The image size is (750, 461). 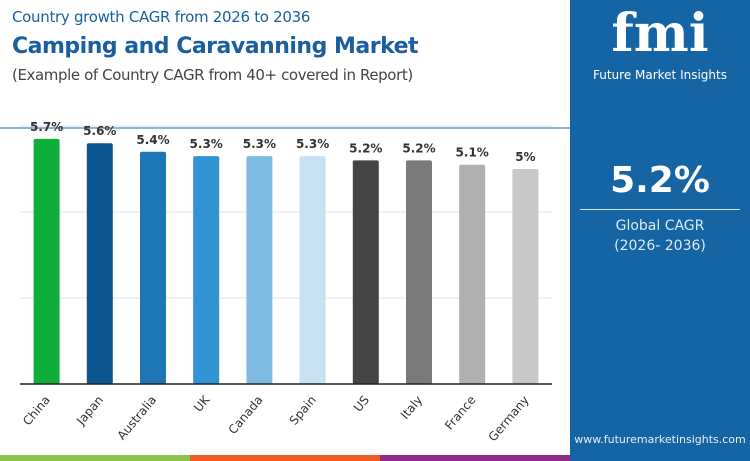 I want to click on stripe-green, so click(x=95, y=458).